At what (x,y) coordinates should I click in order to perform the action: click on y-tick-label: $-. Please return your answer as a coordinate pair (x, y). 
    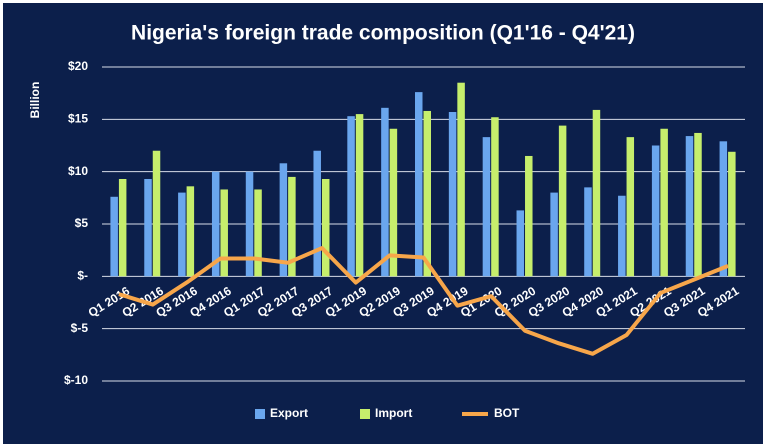
    Looking at the image, I should click on (82, 276).